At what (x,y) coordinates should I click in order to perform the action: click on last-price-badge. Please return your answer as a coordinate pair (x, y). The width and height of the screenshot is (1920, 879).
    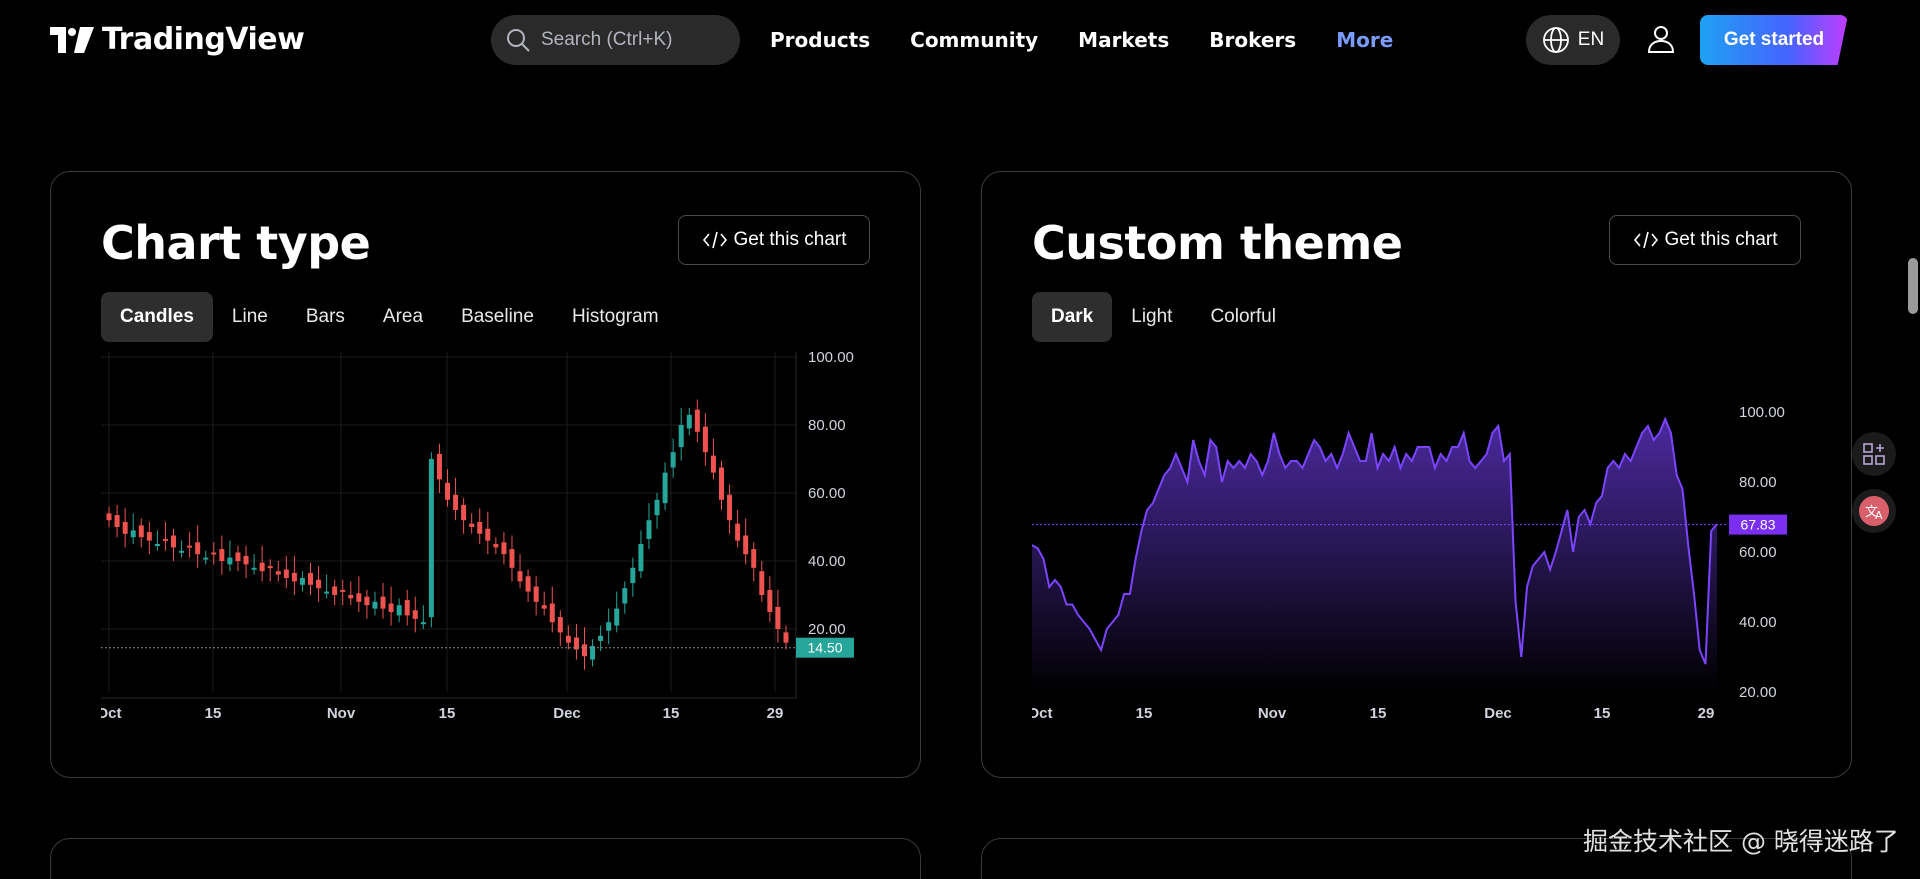
    Looking at the image, I should click on (1758, 524).